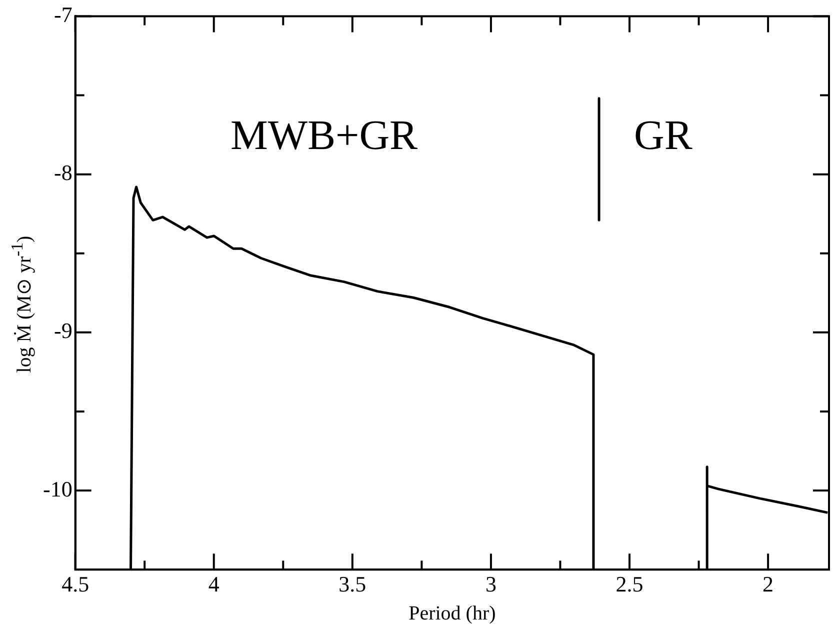 This screenshot has height=630, width=833. I want to click on x-axis-title: Period (hr), so click(452, 613).